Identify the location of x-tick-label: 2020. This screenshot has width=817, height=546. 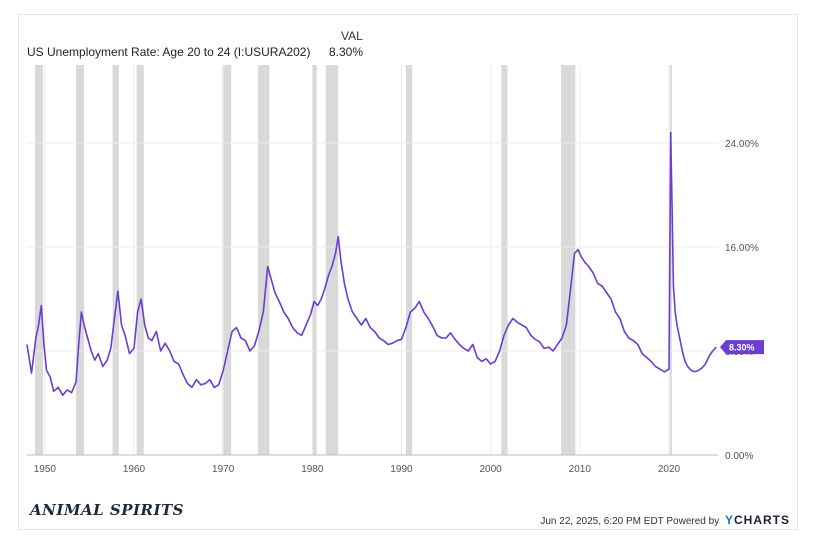
(669, 469).